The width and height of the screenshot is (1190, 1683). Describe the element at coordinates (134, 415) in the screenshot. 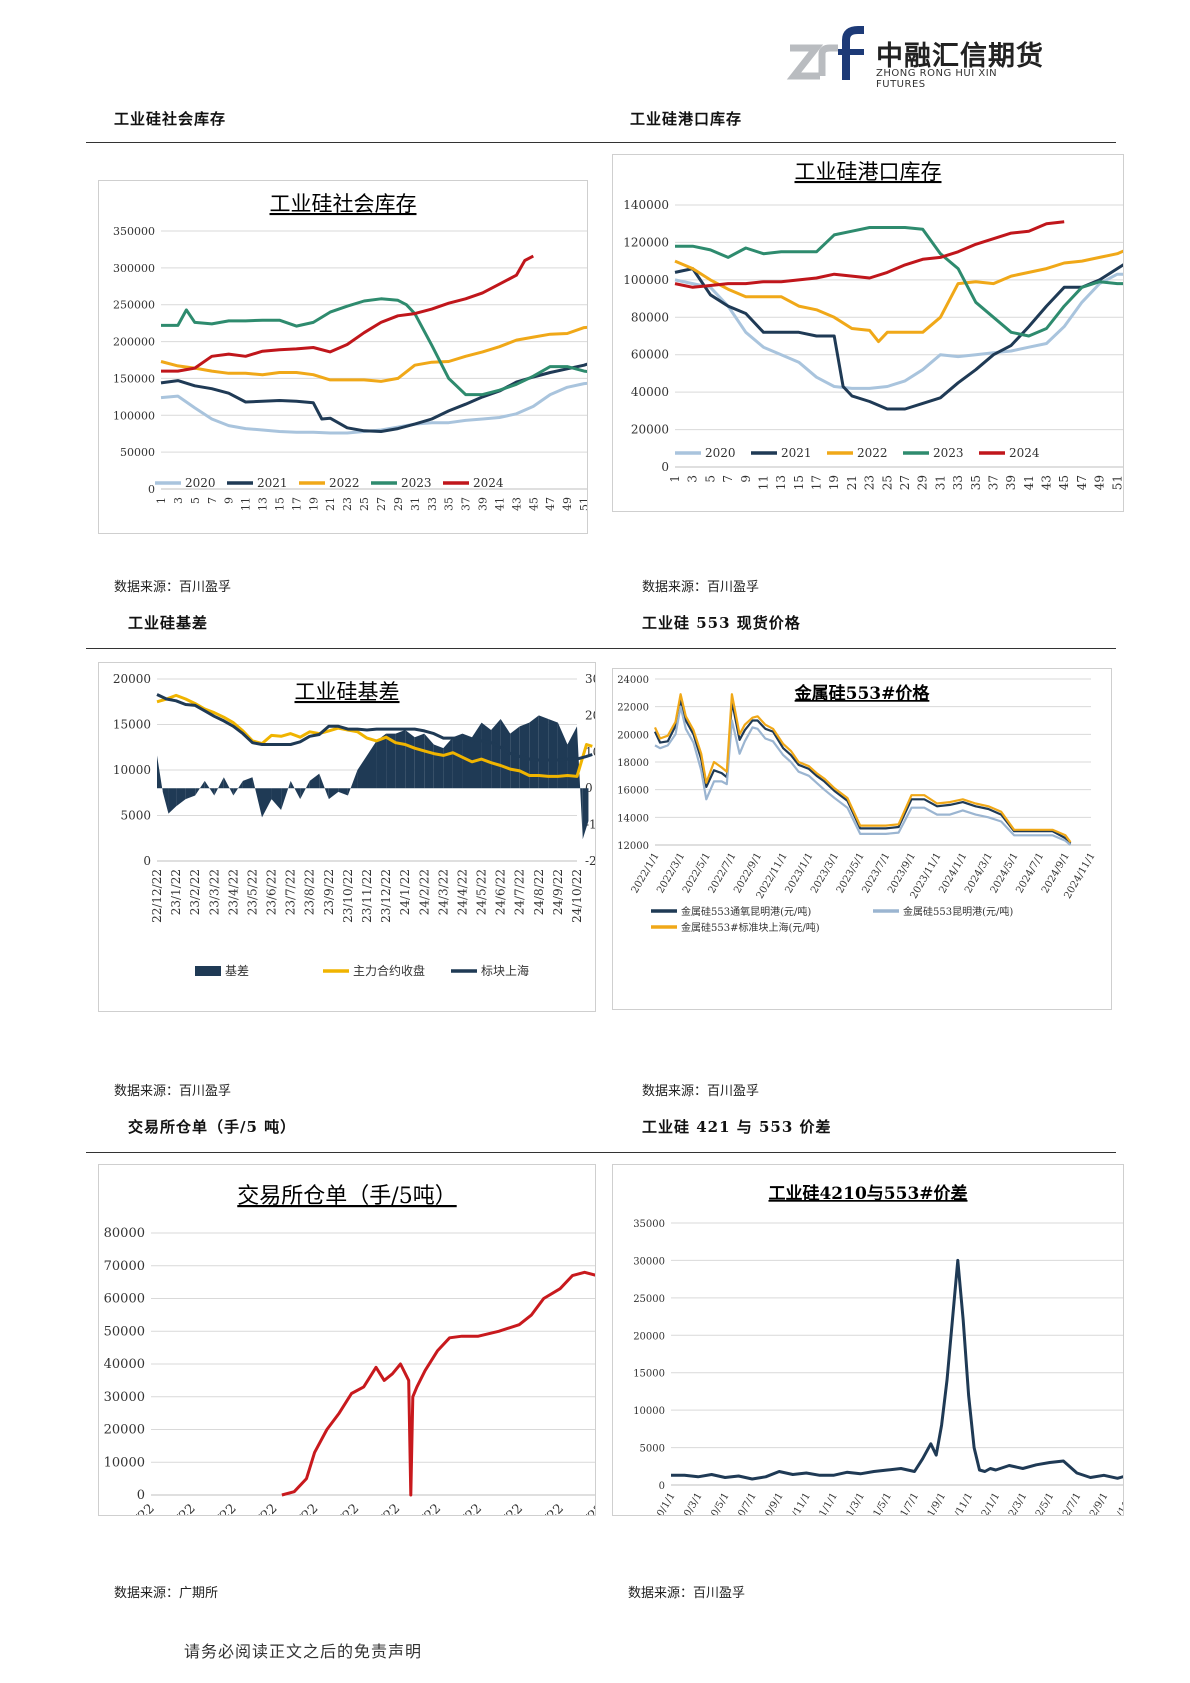

I see `y-tick-label: 100000` at that location.